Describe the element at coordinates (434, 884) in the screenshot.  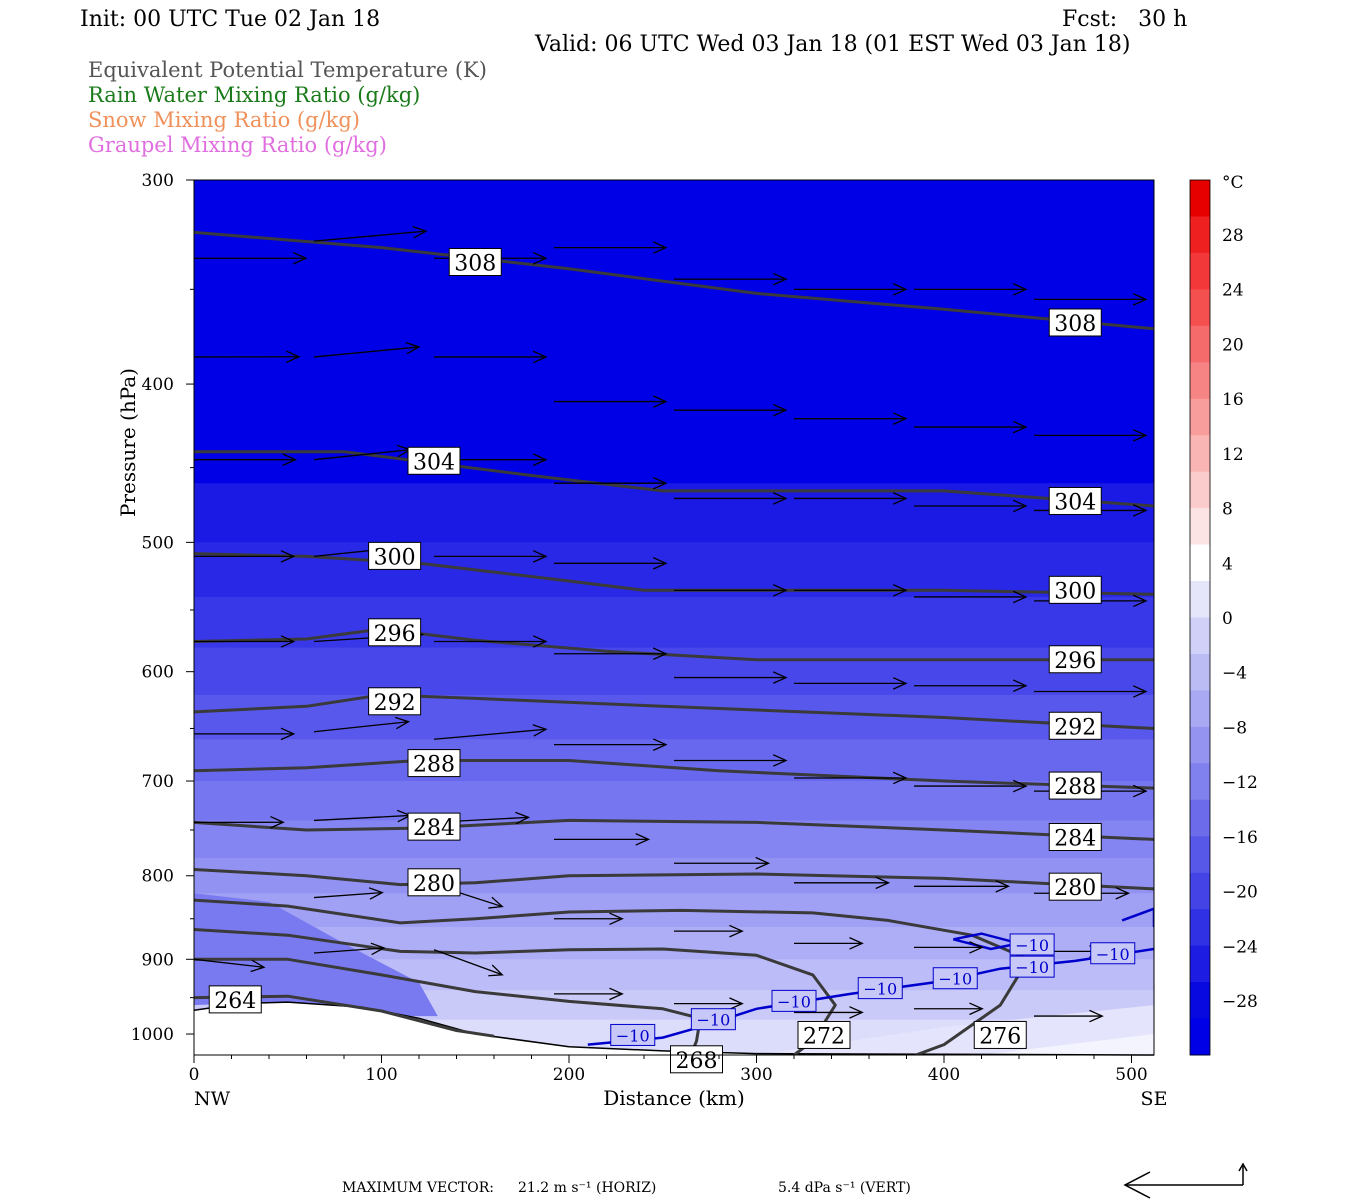
I see `theta-e-label: 280` at that location.